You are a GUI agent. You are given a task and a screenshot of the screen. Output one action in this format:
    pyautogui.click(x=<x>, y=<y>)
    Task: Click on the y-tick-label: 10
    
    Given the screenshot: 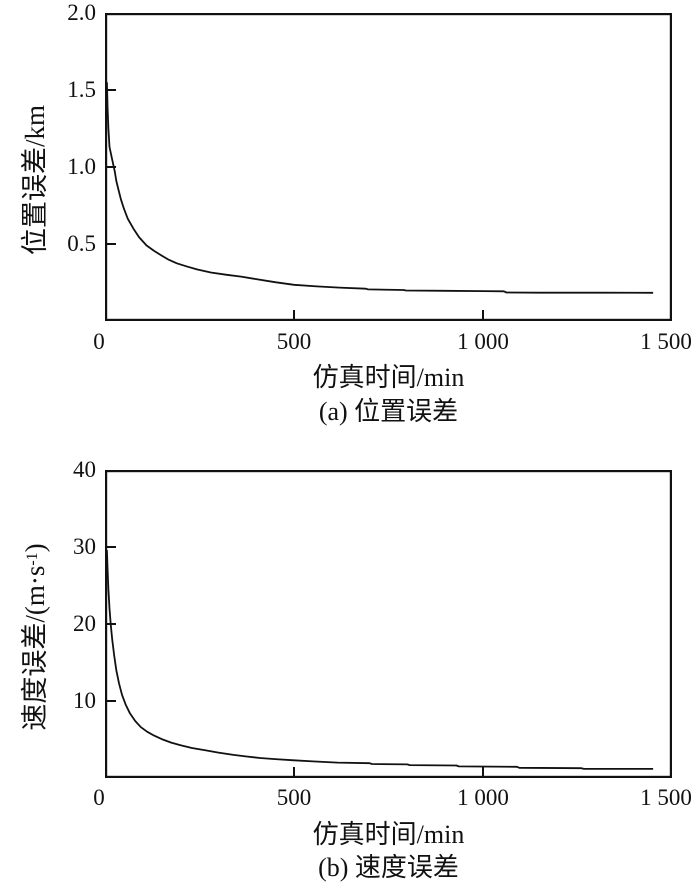 What is the action you would take?
    pyautogui.click(x=84, y=700)
    